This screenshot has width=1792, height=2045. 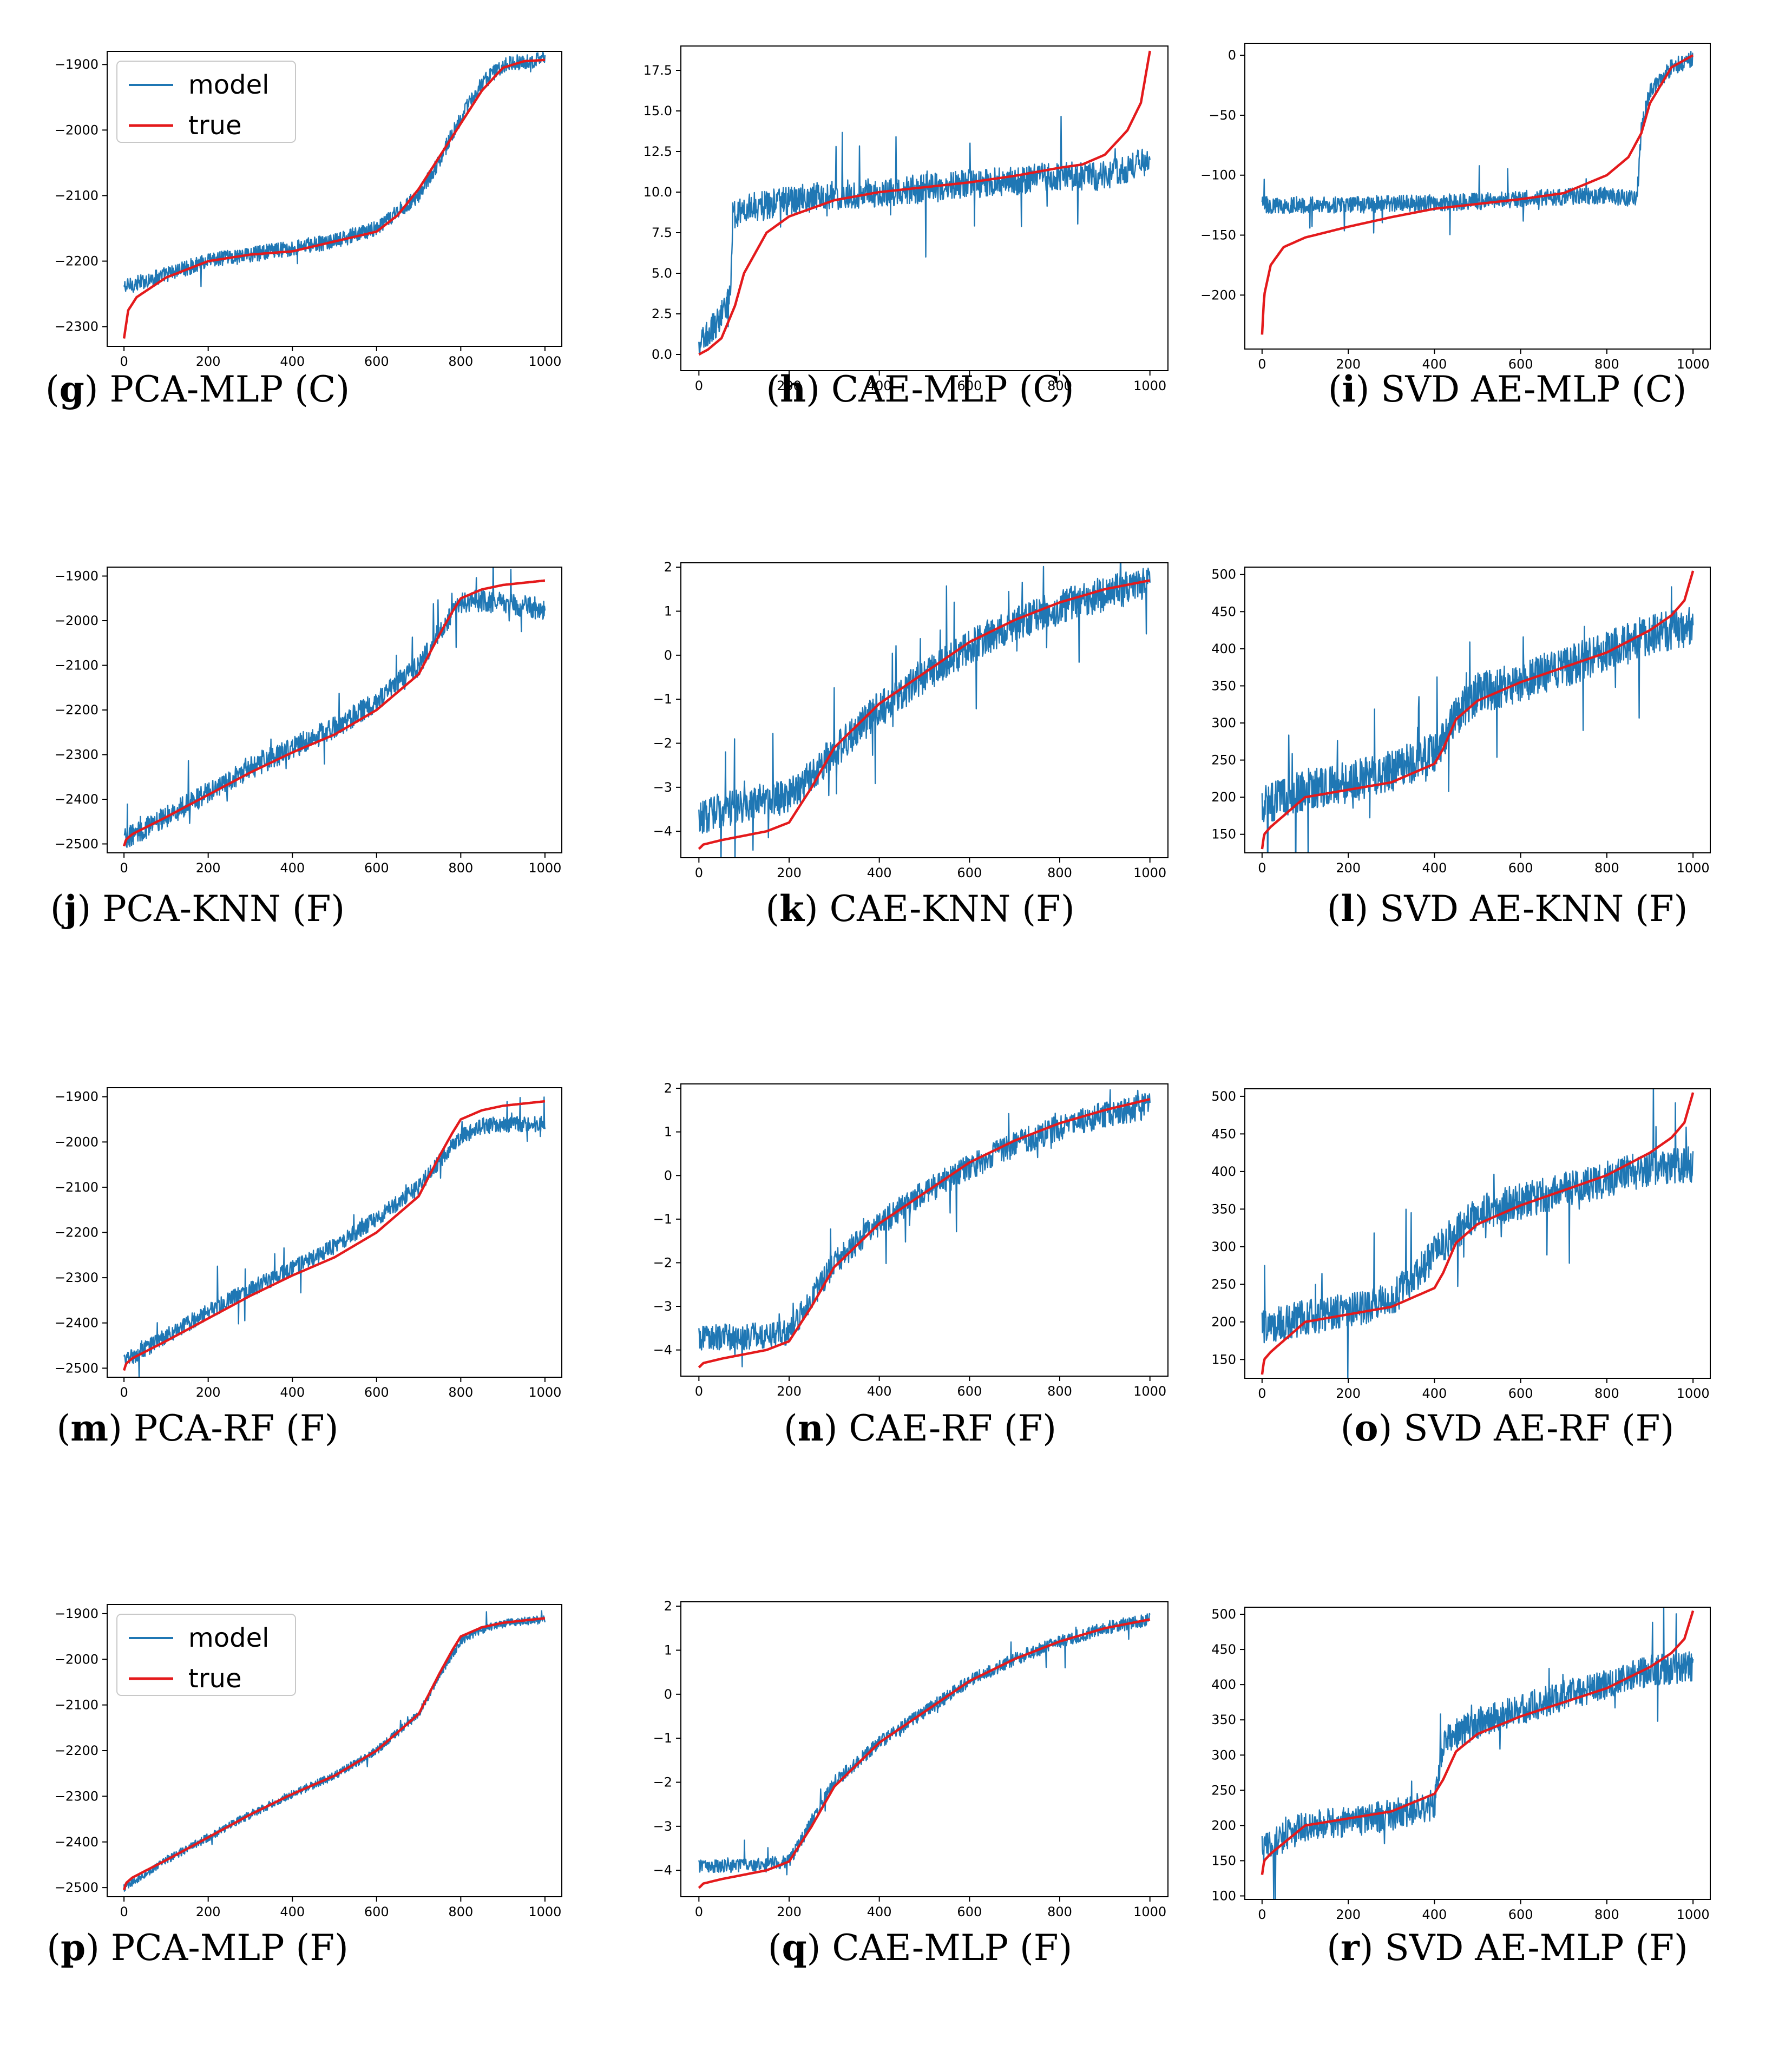 What do you see at coordinates (668, 1607) in the screenshot?
I see `y-tick-label: 2` at bounding box center [668, 1607].